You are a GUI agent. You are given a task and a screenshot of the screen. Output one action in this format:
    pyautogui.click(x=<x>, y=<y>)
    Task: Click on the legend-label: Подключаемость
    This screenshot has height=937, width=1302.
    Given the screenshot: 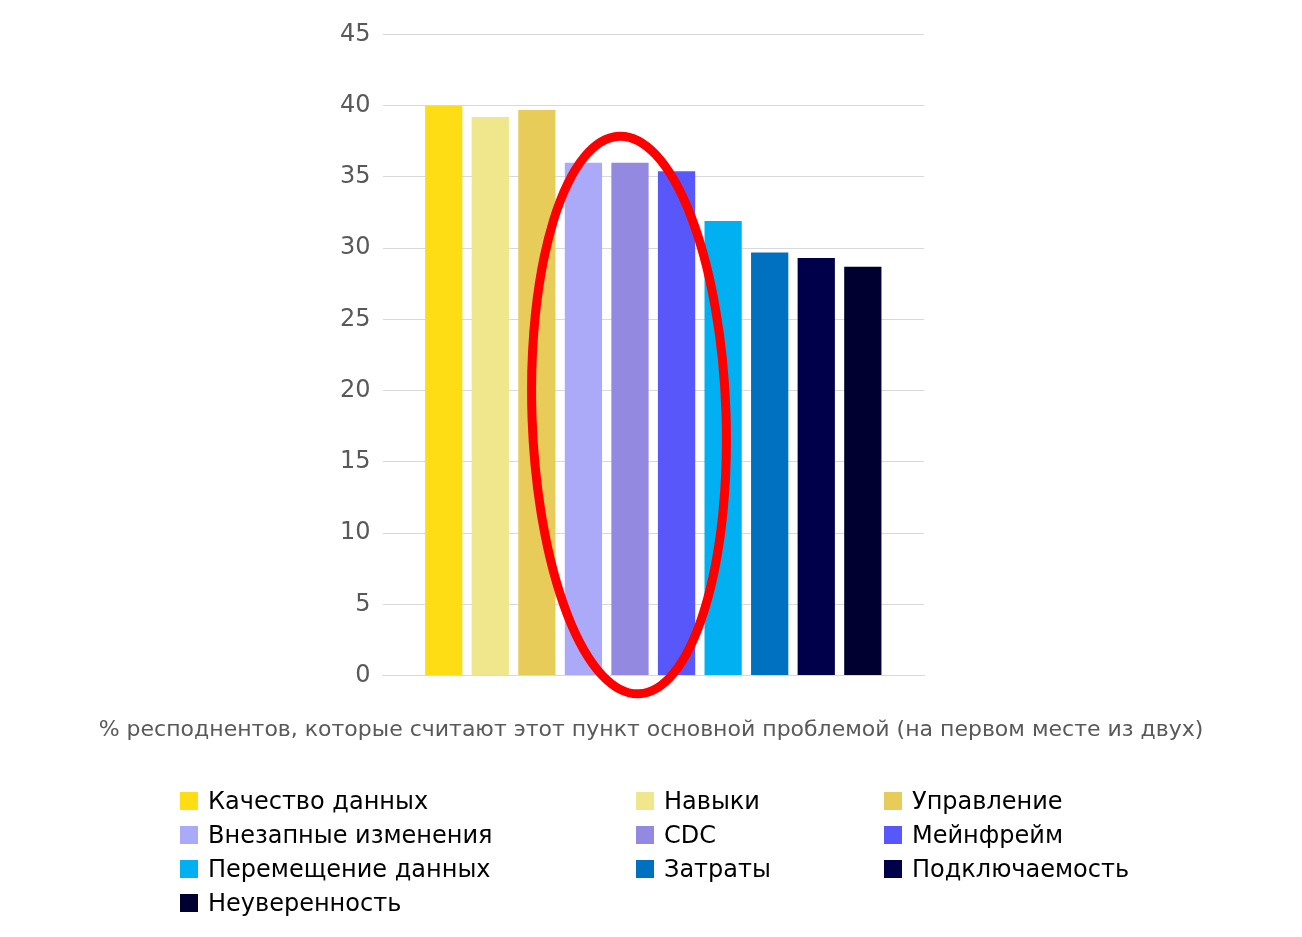 What is the action you would take?
    pyautogui.click(x=1021, y=869)
    